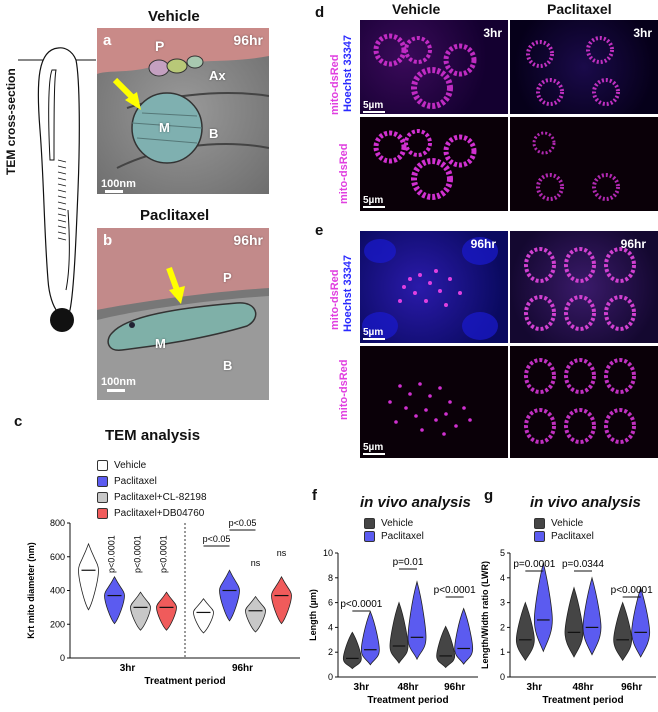  I want to click on y-tick-label-5: 10, so click(328, 553).